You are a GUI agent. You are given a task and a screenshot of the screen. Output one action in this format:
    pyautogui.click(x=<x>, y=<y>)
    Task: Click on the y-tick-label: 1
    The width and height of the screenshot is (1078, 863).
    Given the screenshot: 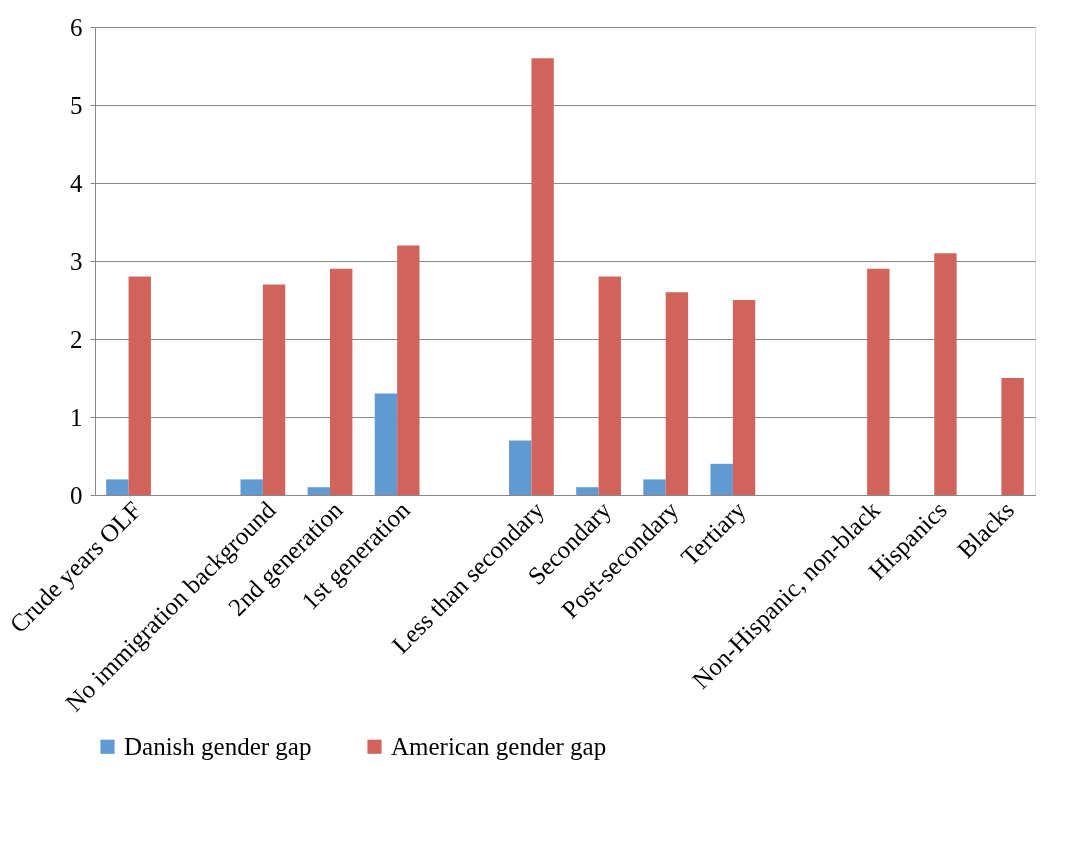 What is the action you would take?
    pyautogui.click(x=76, y=417)
    